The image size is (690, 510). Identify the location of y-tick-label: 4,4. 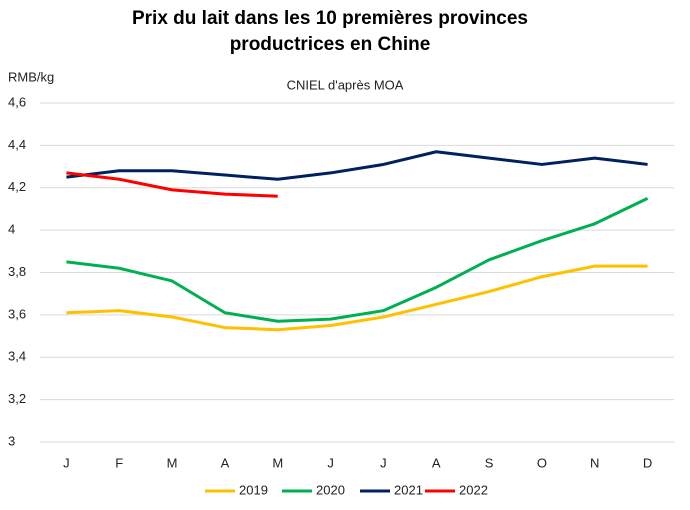
(17, 144).